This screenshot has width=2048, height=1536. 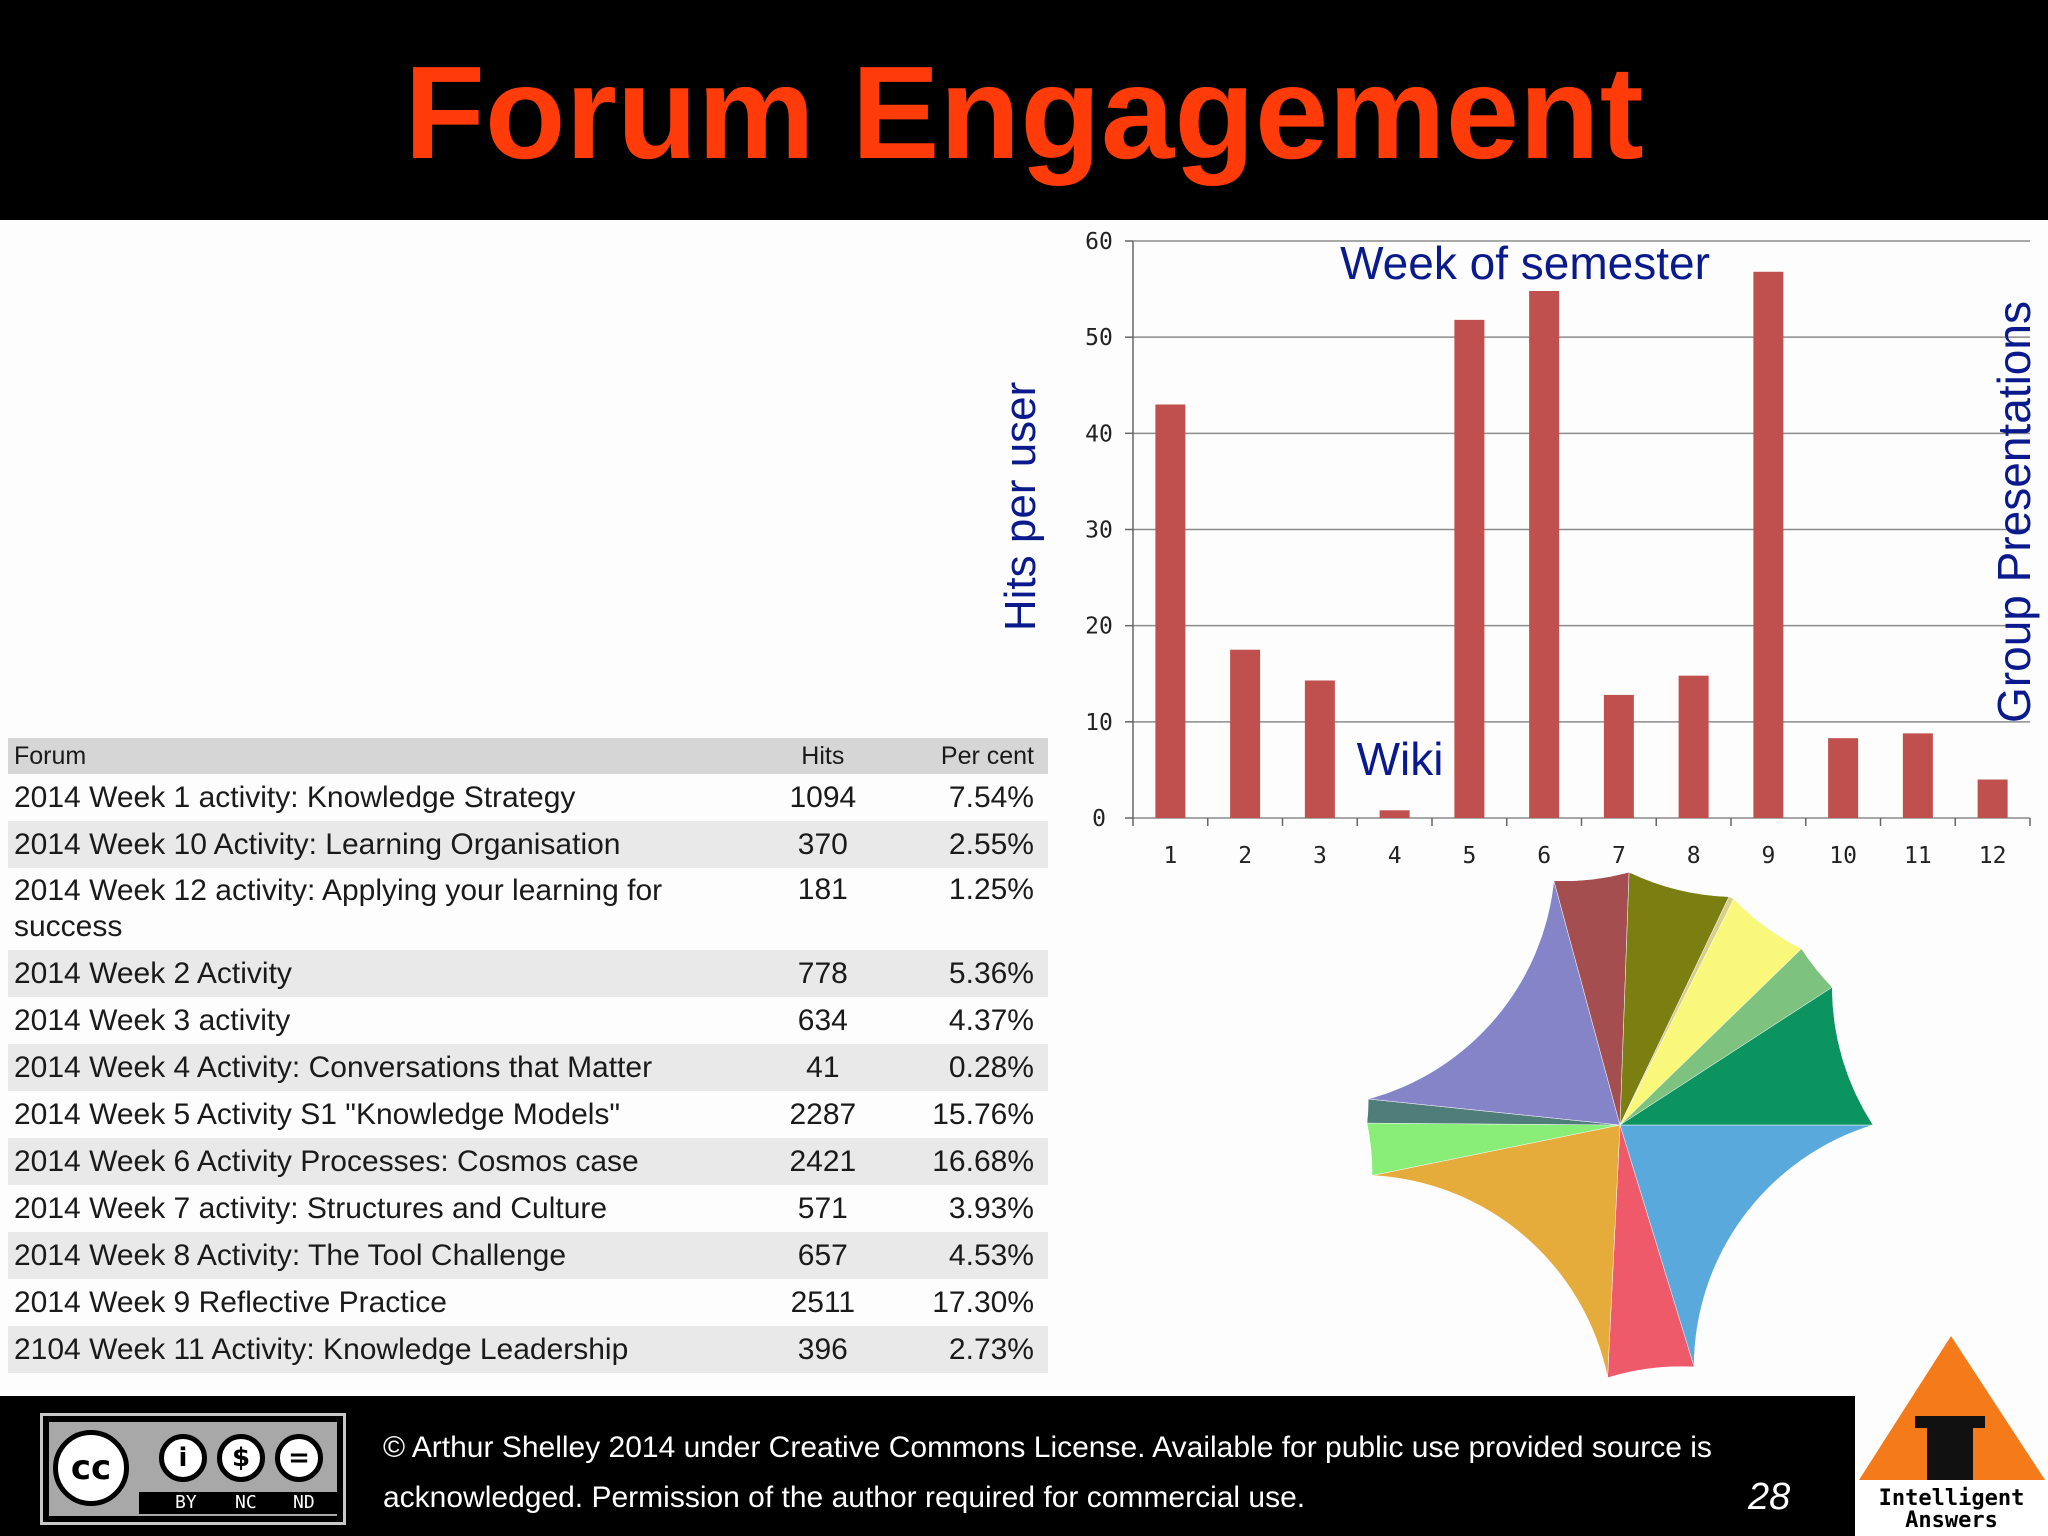 What do you see at coordinates (974, 1067) in the screenshot?
I see `percent-cell: 0.28%` at bounding box center [974, 1067].